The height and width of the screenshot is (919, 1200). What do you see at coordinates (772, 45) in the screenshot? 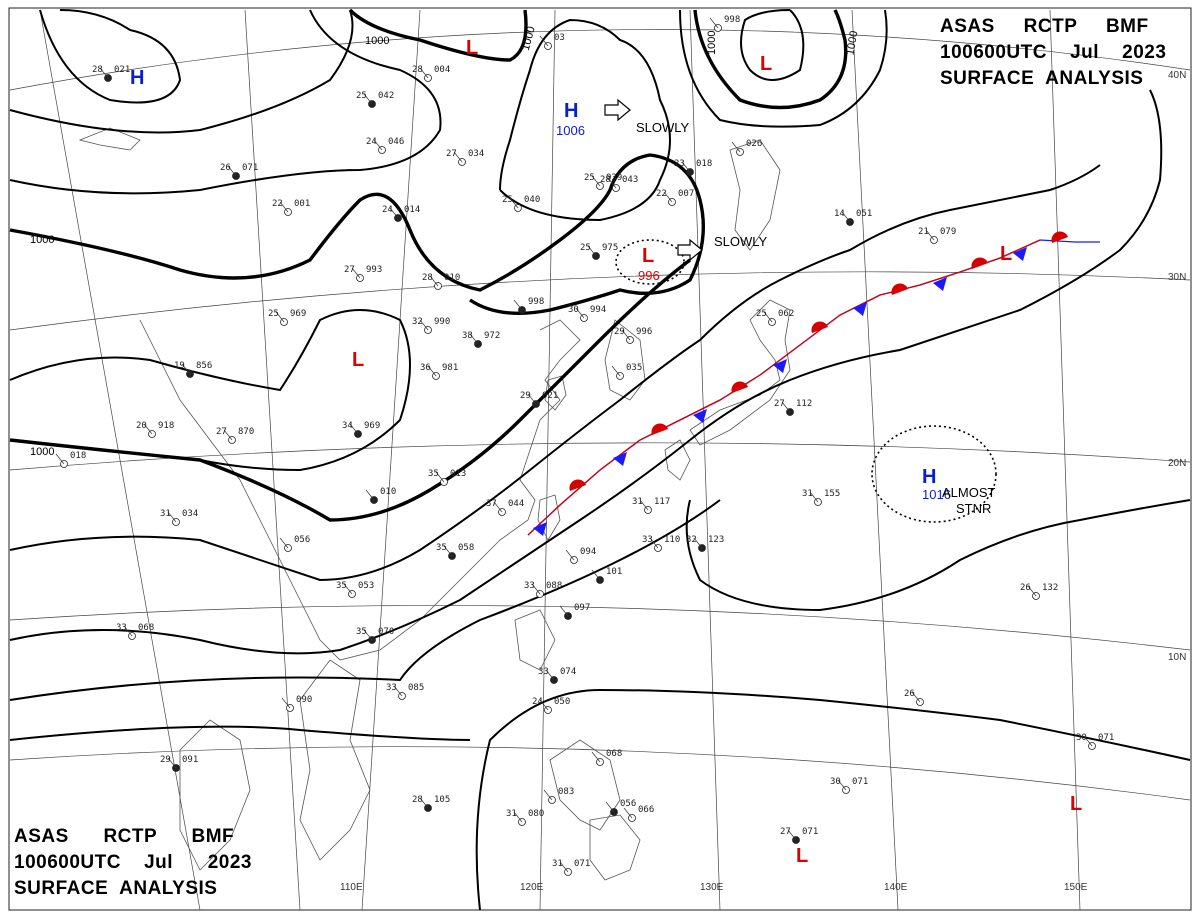
I see `isobar-low-inner` at bounding box center [772, 45].